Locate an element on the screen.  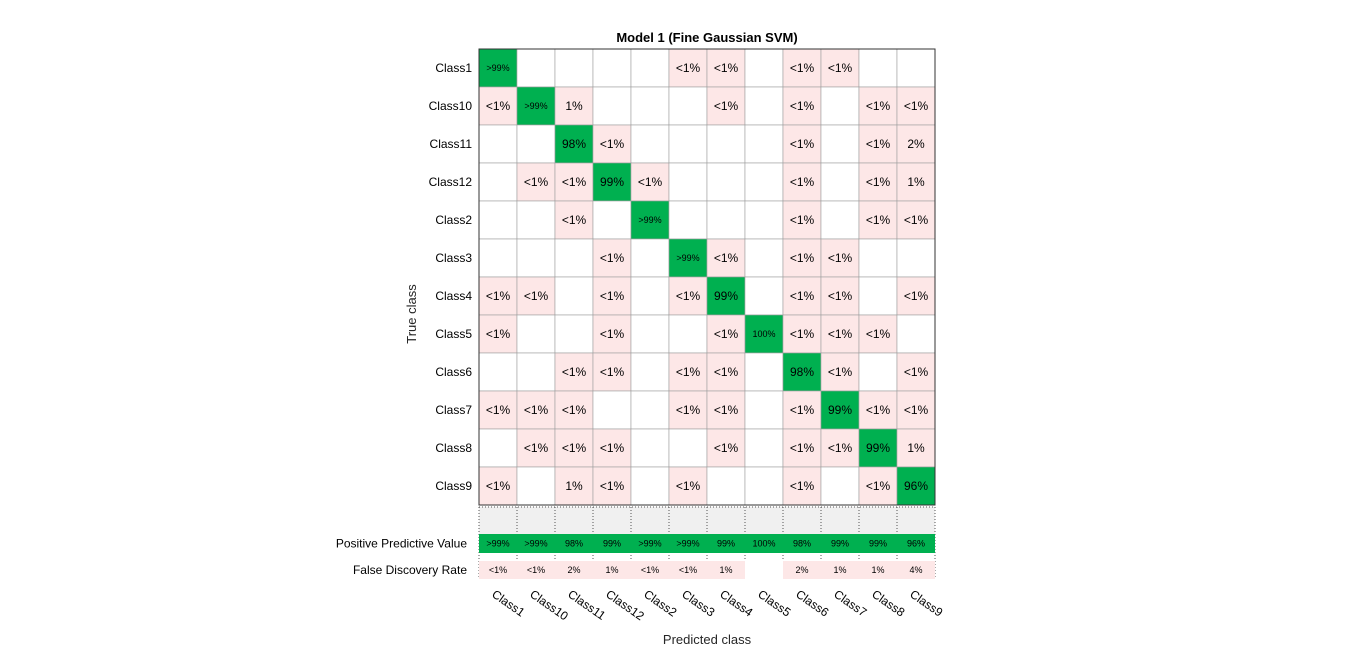
x-tick-label: Class4 is located at coordinates (736, 603).